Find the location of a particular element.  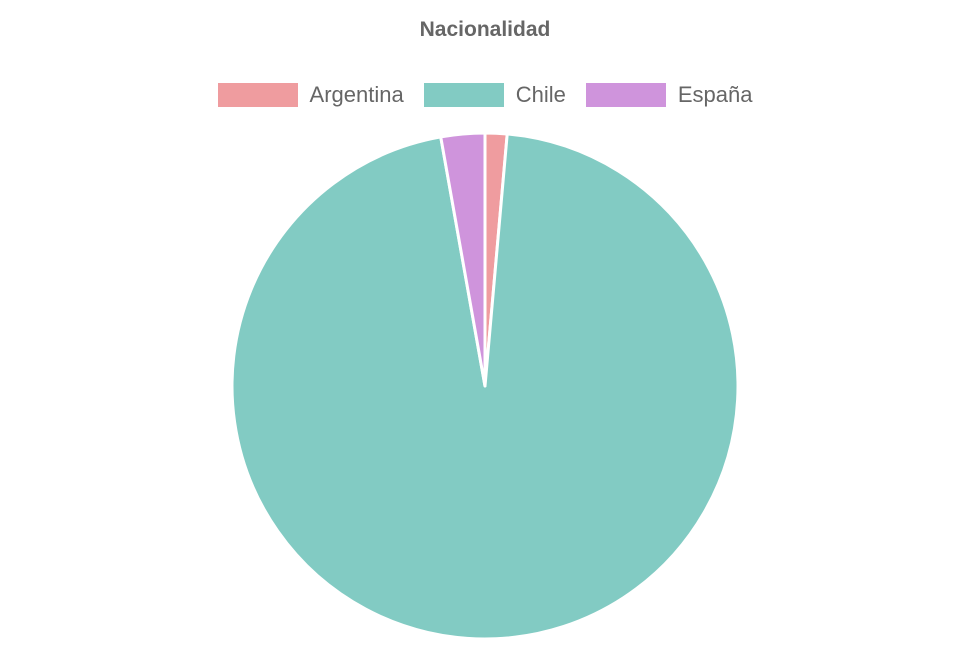

legend-label-chile: Chile is located at coordinates (540, 94).